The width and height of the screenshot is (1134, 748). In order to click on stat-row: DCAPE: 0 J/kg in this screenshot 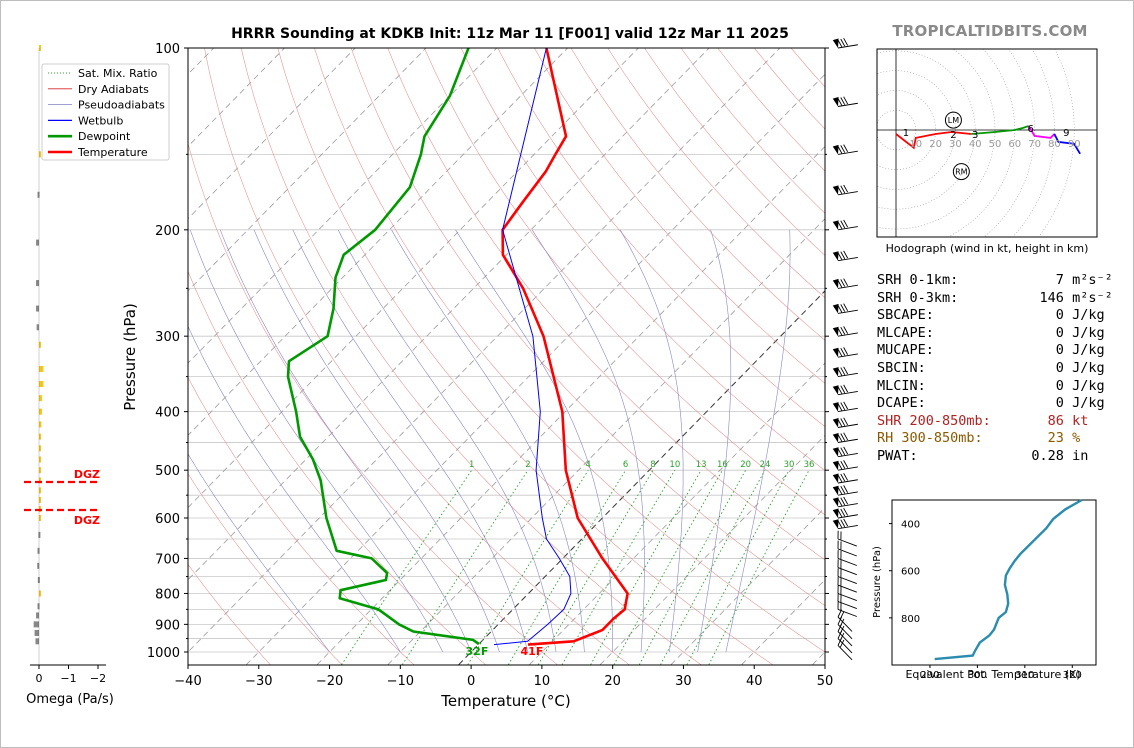, I will do `click(995, 404)`.